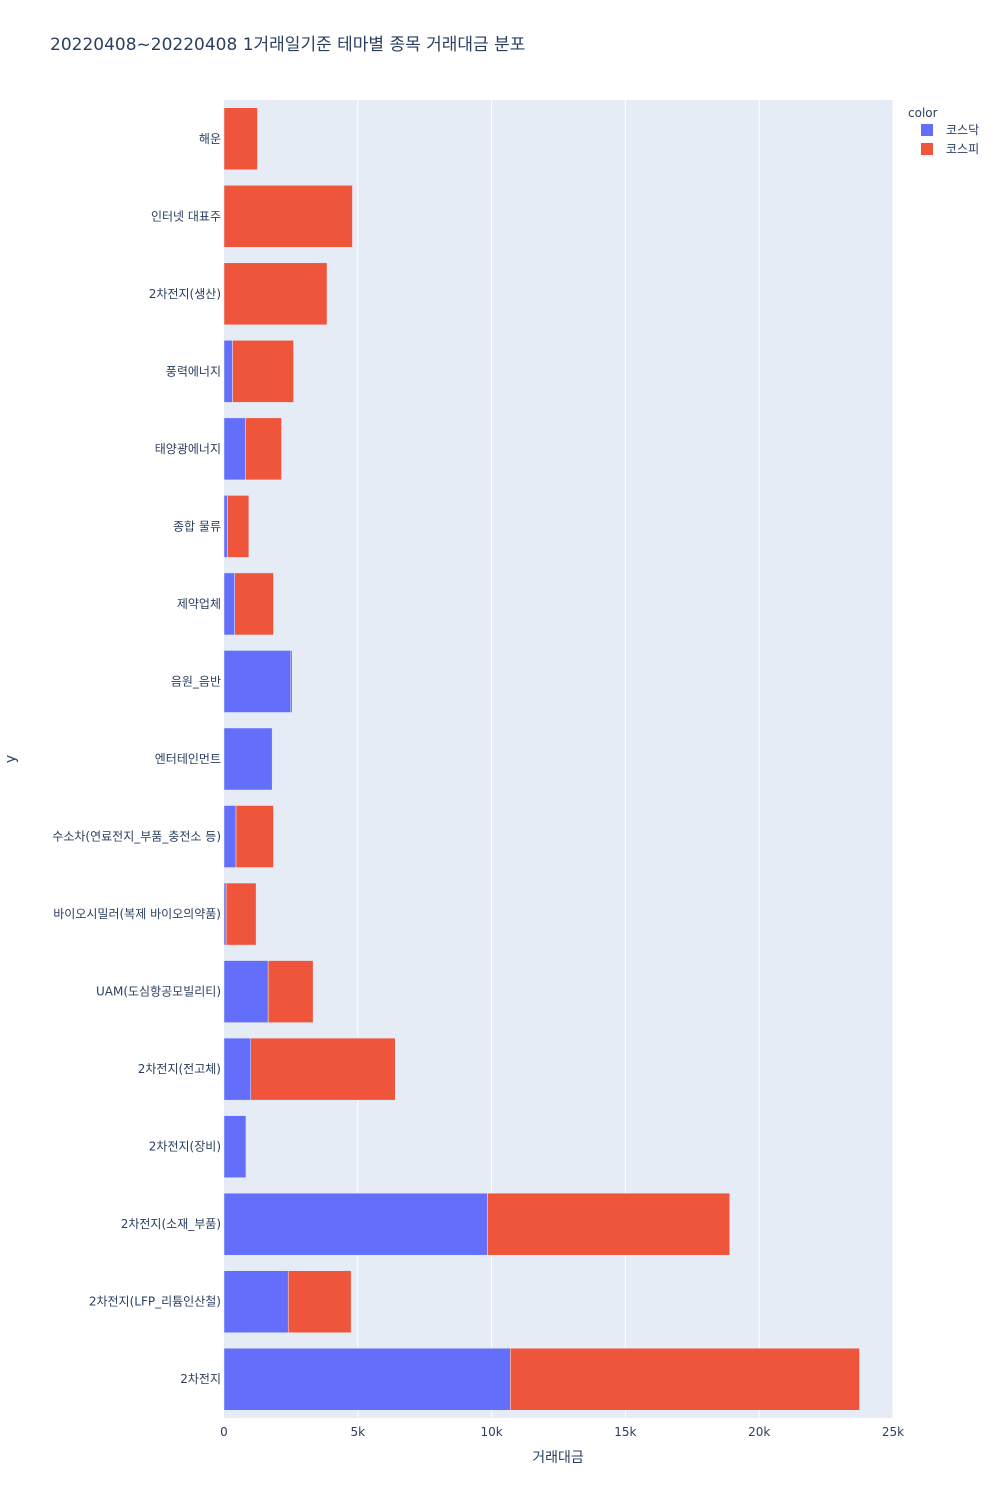 This screenshot has height=1504, width=1000. I want to click on y-tick-label: 인터넷 대표주, so click(186, 216).